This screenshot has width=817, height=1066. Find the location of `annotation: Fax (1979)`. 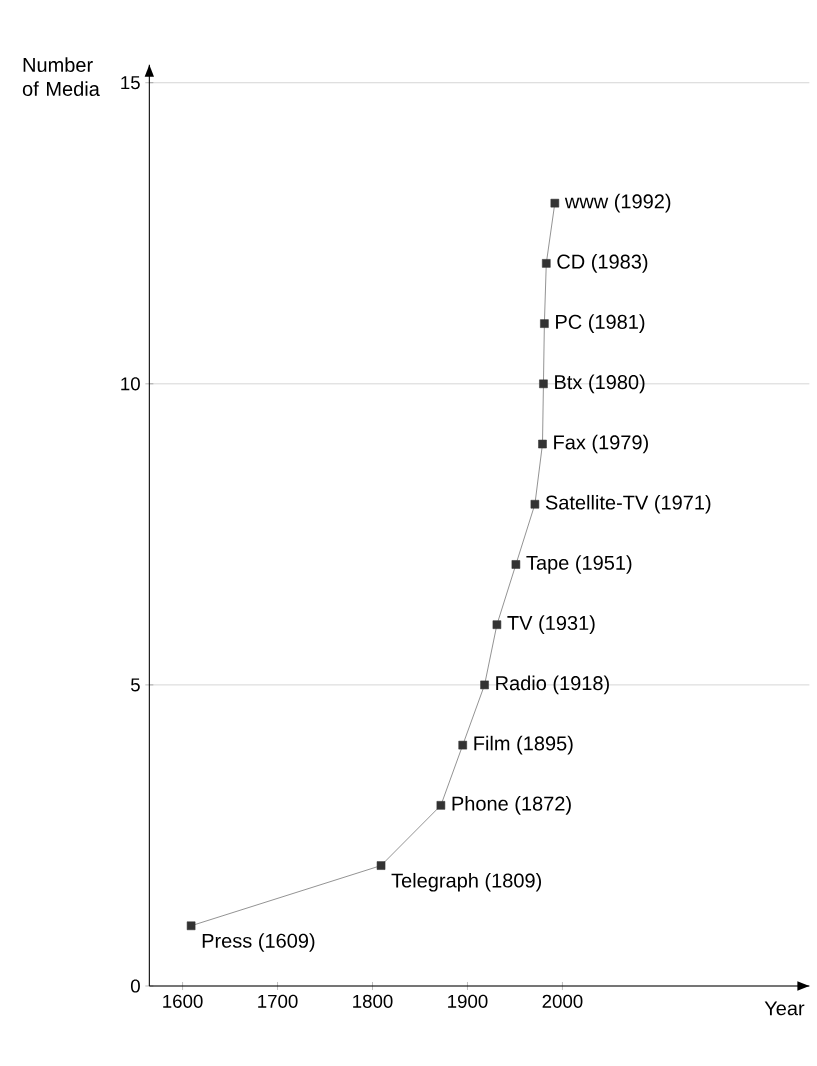

annotation: Fax (1979) is located at coordinates (601, 444).